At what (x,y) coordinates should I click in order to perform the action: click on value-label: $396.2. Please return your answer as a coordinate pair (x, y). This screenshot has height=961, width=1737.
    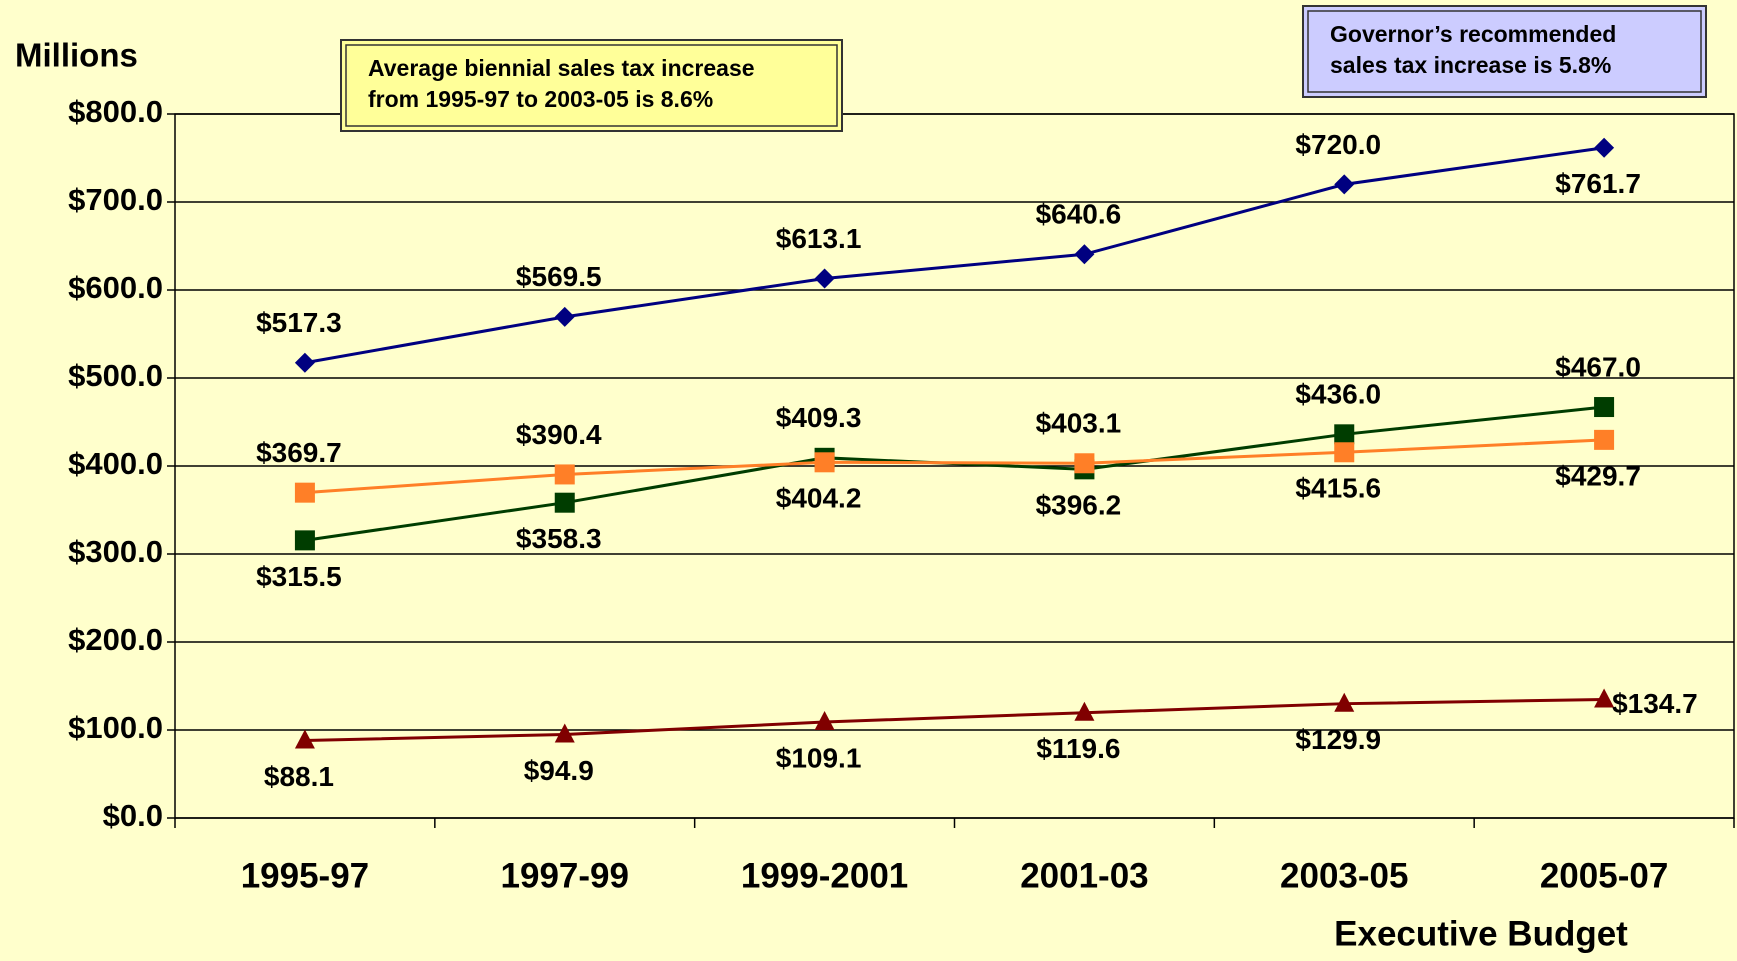
    Looking at the image, I should click on (1079, 505).